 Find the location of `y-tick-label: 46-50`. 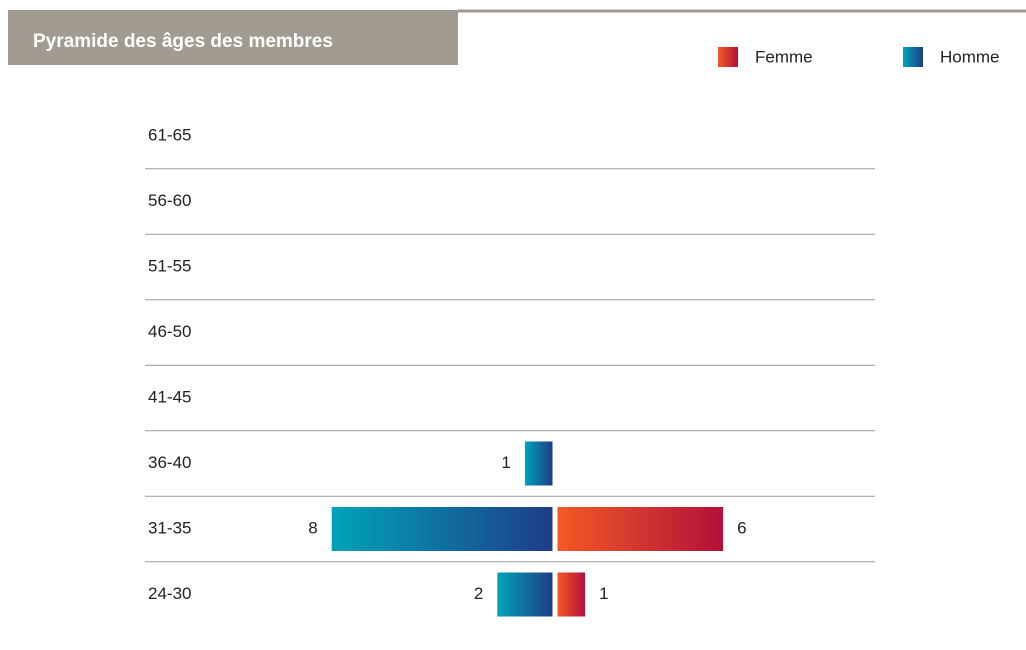

y-tick-label: 46-50 is located at coordinates (169, 331).